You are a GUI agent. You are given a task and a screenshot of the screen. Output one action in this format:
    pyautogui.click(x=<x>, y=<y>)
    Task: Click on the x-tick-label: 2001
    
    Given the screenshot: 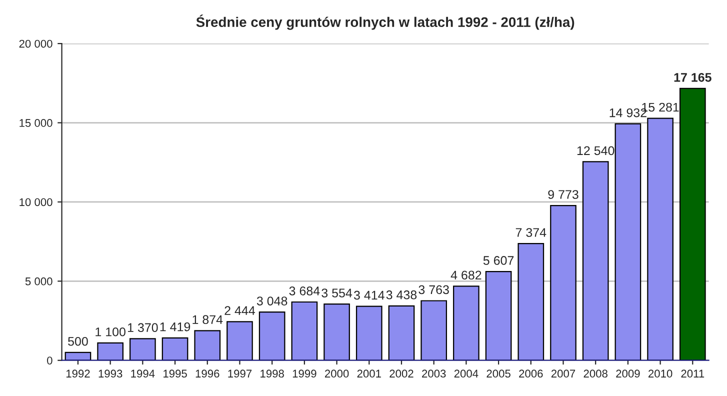 What is the action you would take?
    pyautogui.click(x=369, y=374)
    